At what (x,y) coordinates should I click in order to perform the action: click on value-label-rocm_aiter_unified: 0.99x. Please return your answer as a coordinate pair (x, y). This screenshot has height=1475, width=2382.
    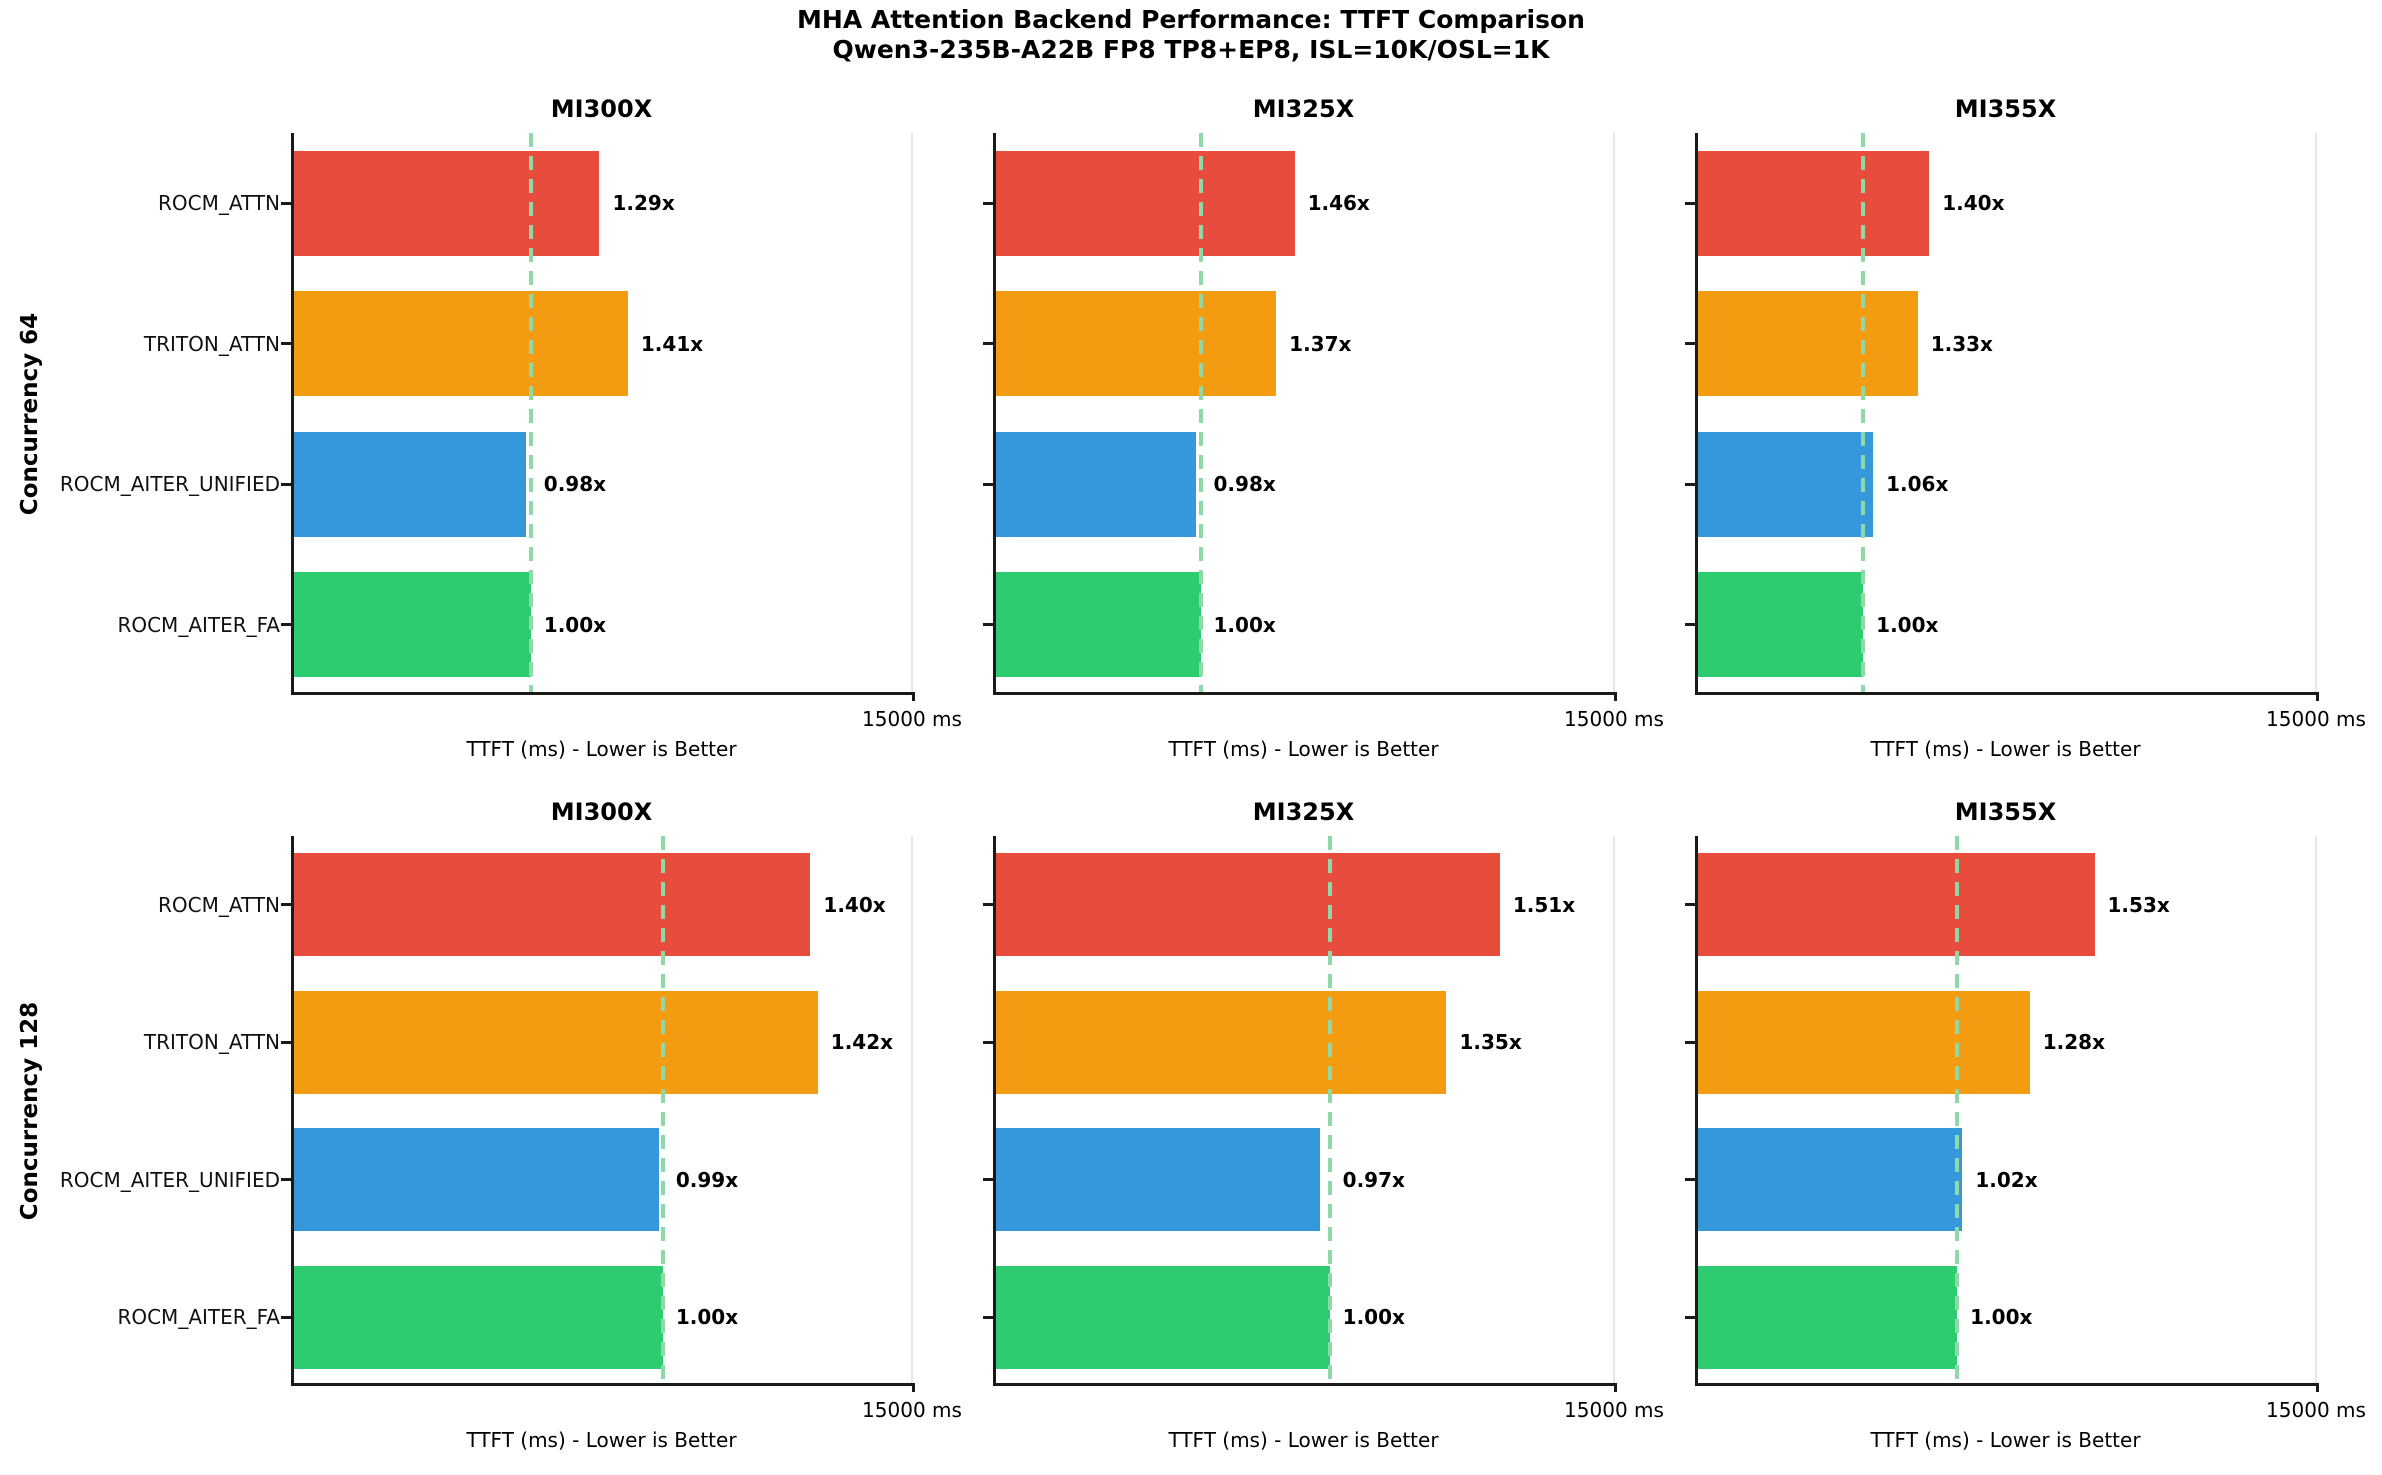
    Looking at the image, I should click on (707, 1179).